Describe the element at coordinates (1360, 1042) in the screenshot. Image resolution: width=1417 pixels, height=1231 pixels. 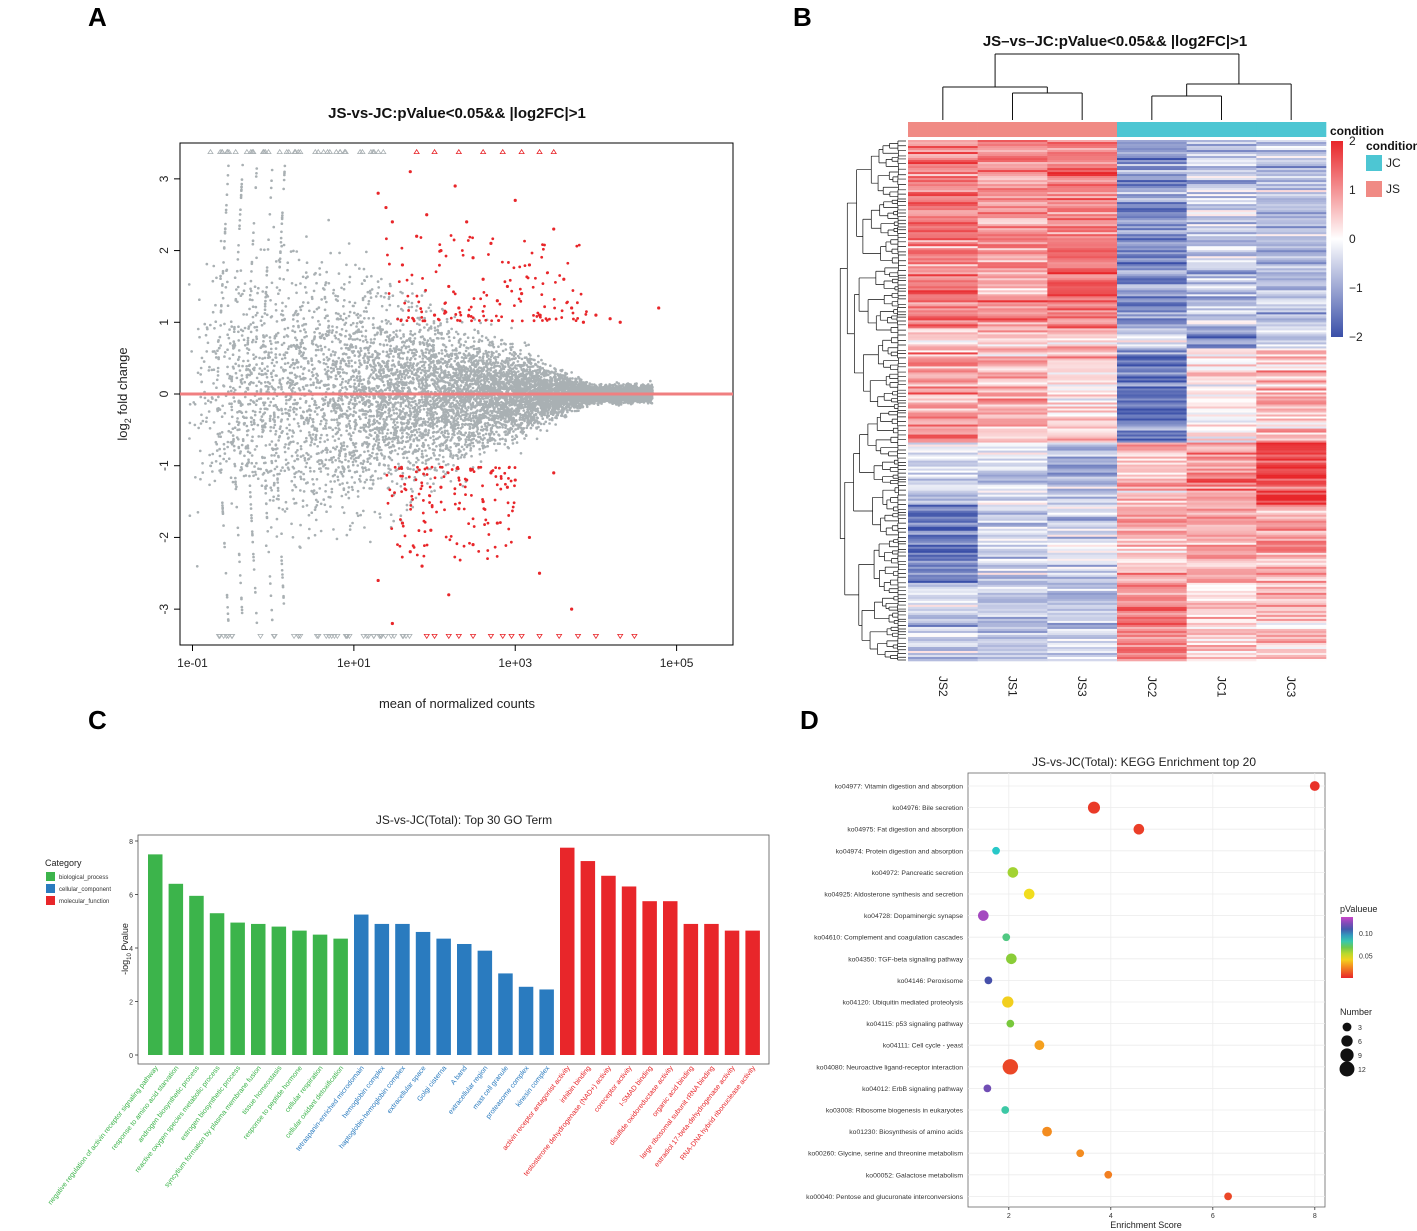
I see `size-legend-label: 6` at that location.